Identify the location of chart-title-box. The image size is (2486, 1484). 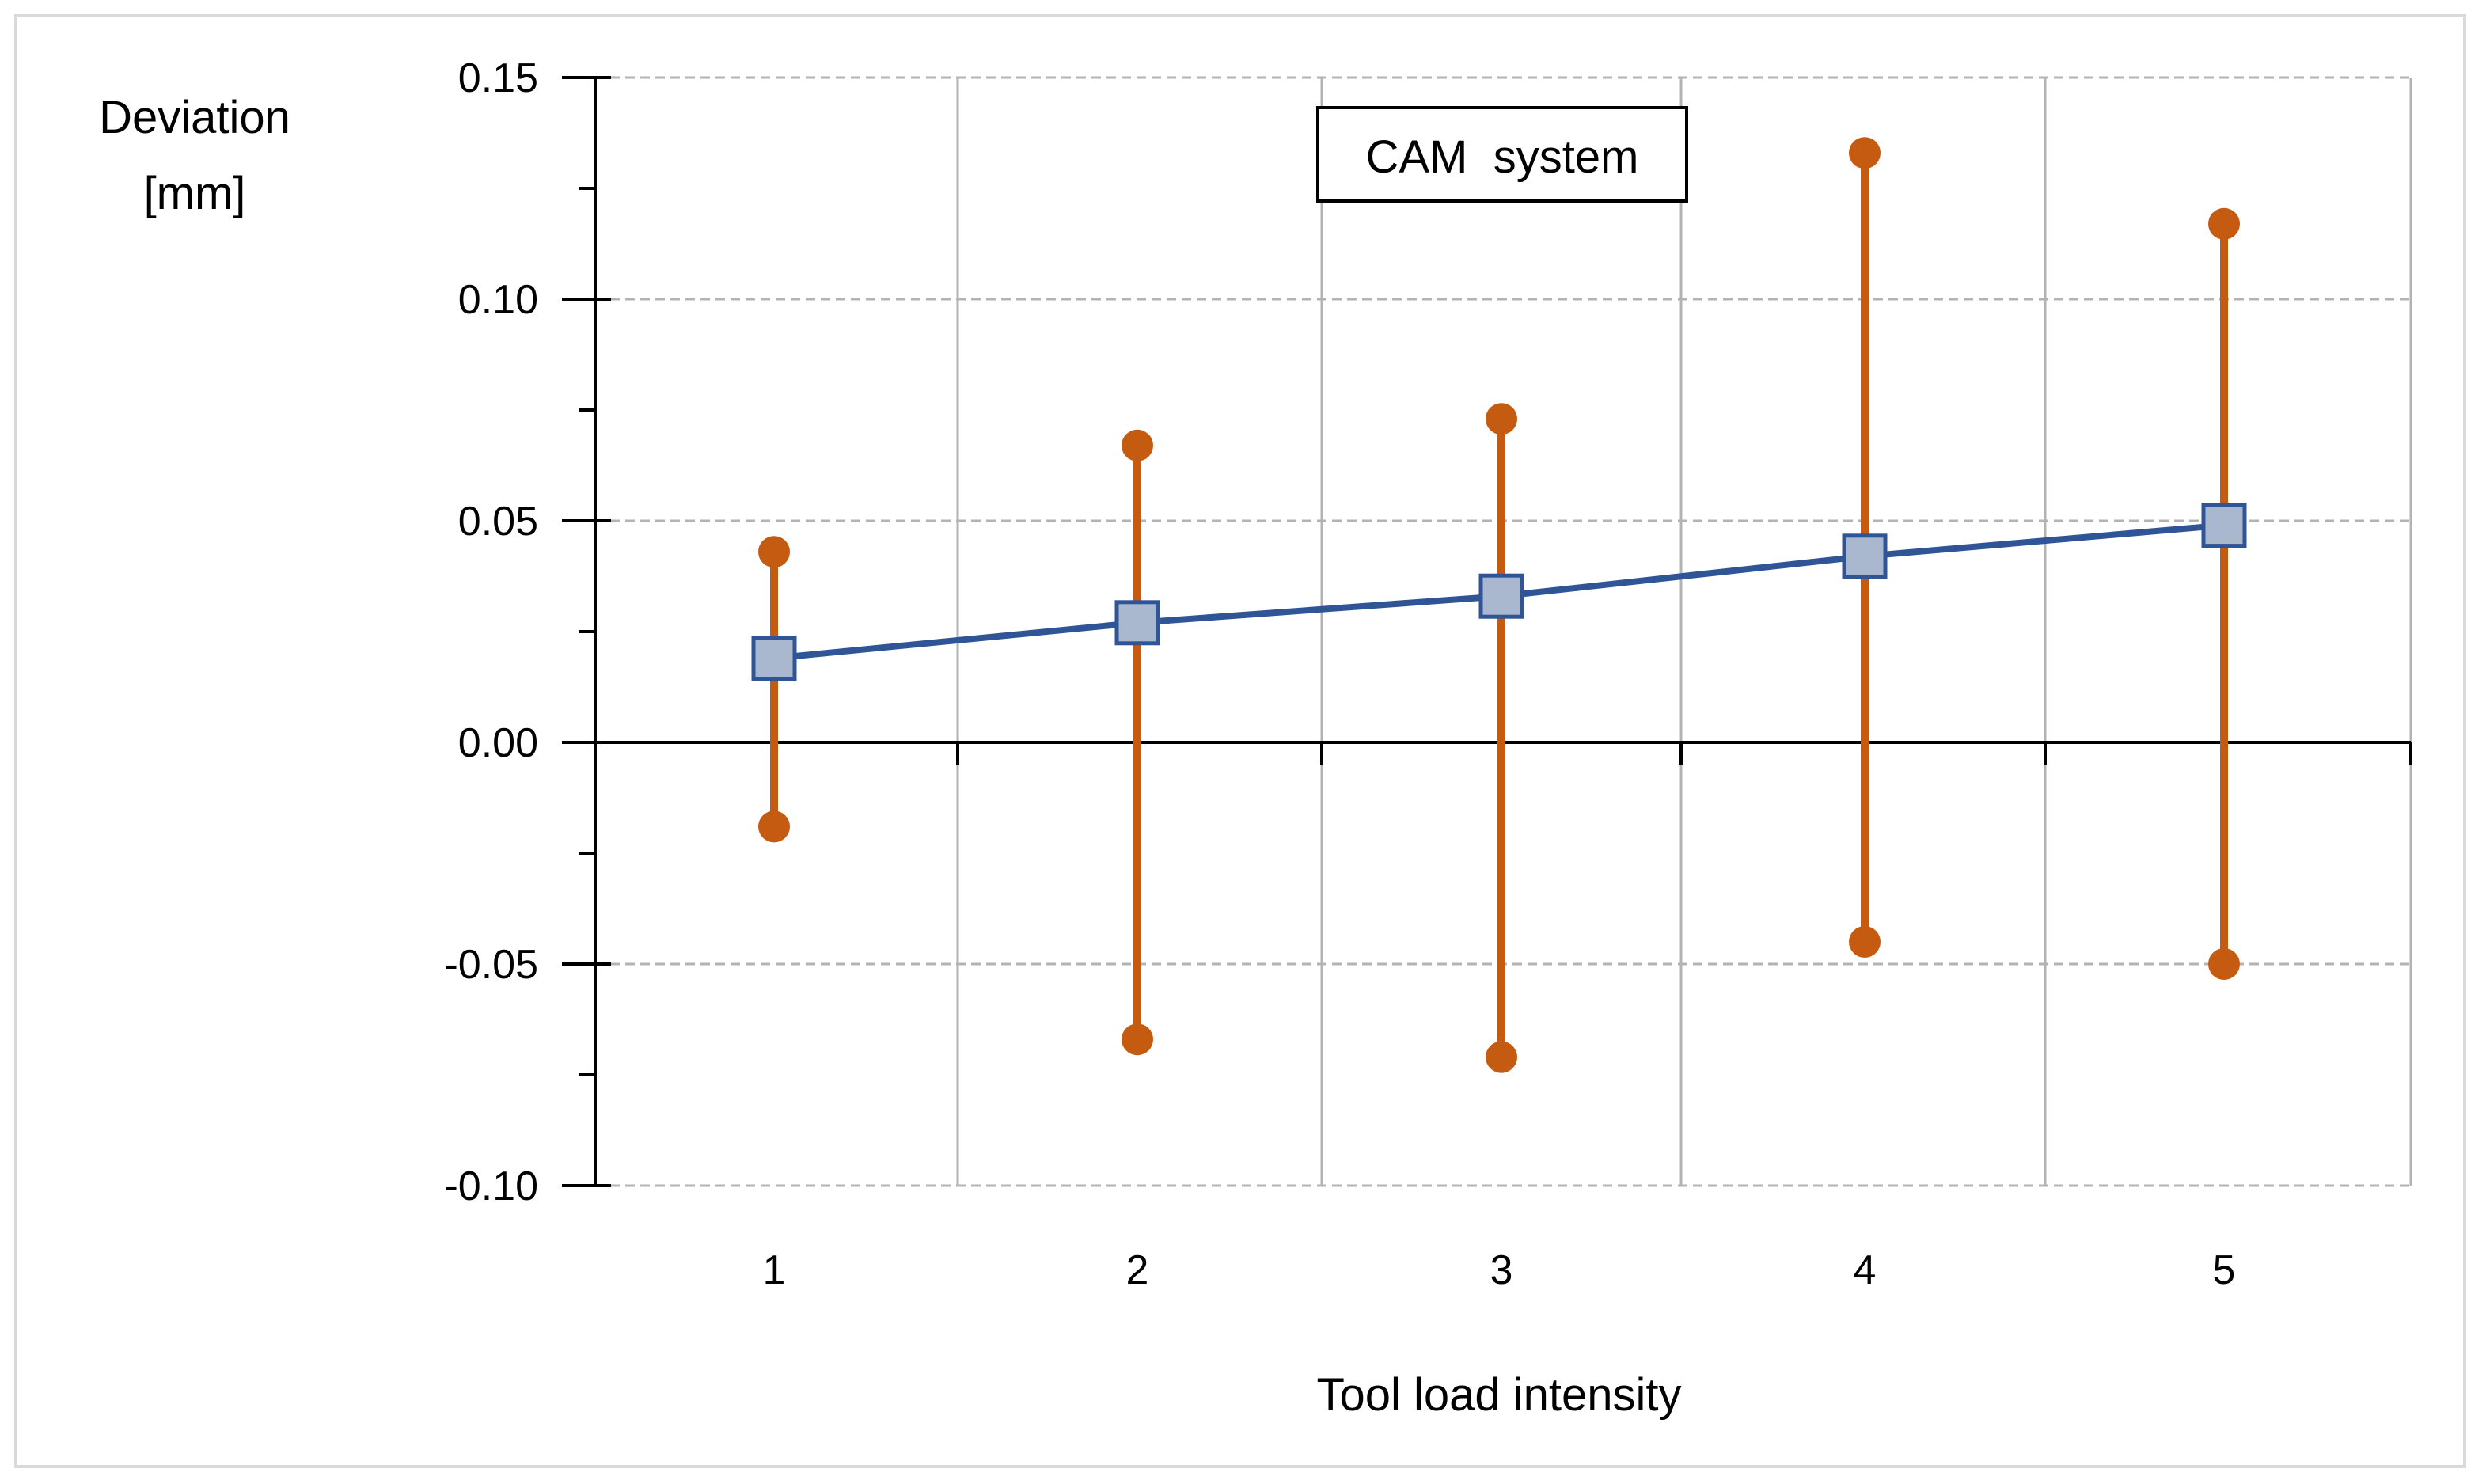
(1502, 154).